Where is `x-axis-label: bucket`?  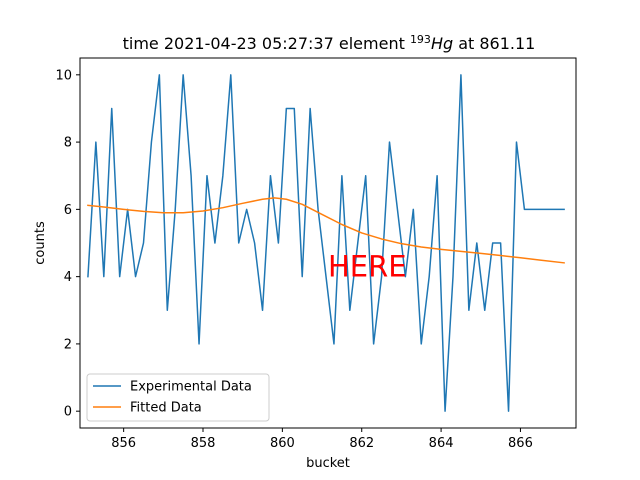 x-axis-label: bucket is located at coordinates (328, 463).